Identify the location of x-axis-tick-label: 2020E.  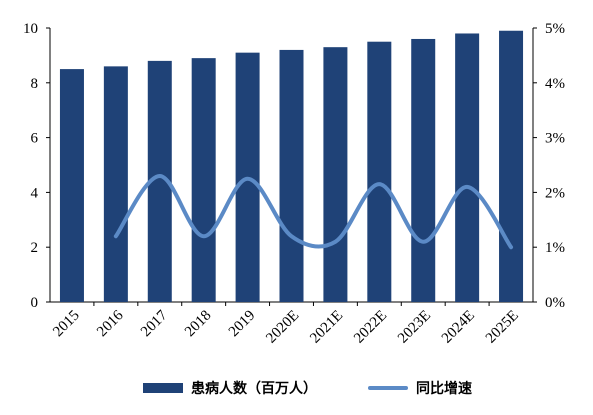
(282, 327).